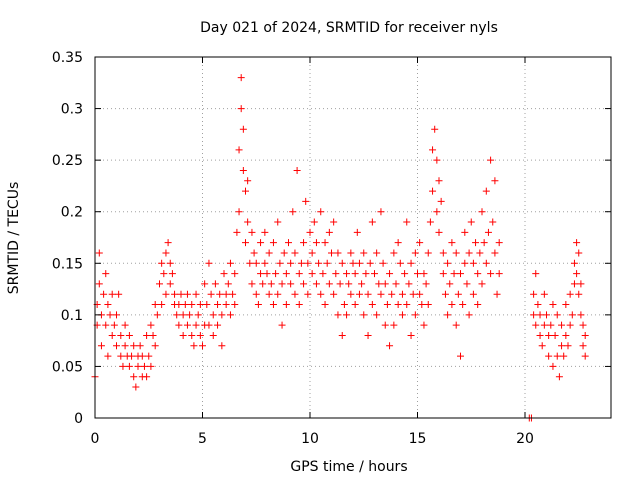 The height and width of the screenshot is (480, 640). What do you see at coordinates (72, 110) in the screenshot?
I see `y-tick-label: 0.3` at bounding box center [72, 110].